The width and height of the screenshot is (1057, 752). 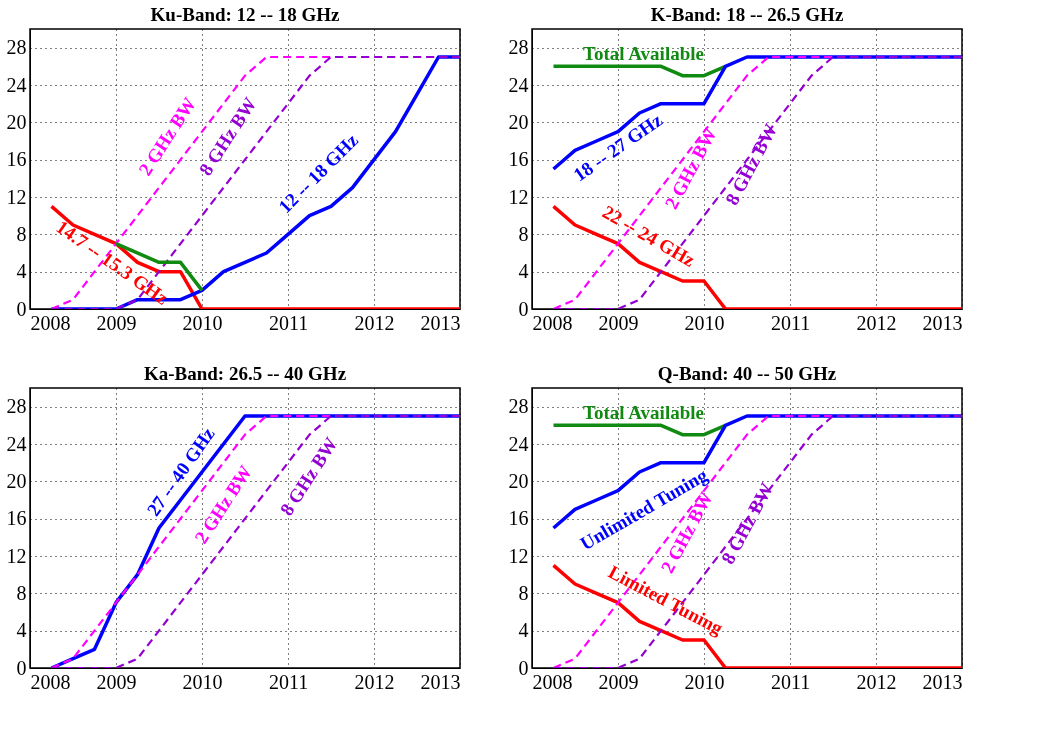 I want to click on line-series, so click(x=756, y=615).